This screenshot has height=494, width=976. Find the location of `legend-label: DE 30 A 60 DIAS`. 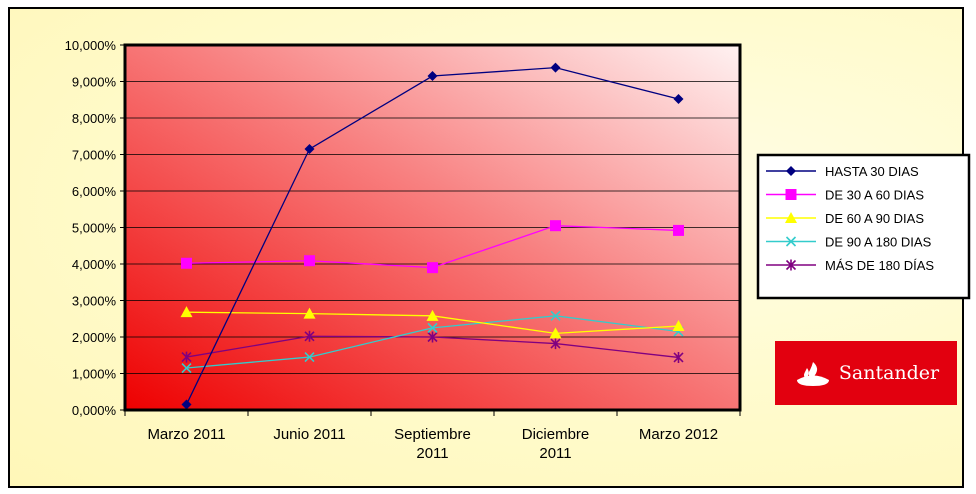

legend-label: DE 30 A 60 DIAS is located at coordinates (874, 195).